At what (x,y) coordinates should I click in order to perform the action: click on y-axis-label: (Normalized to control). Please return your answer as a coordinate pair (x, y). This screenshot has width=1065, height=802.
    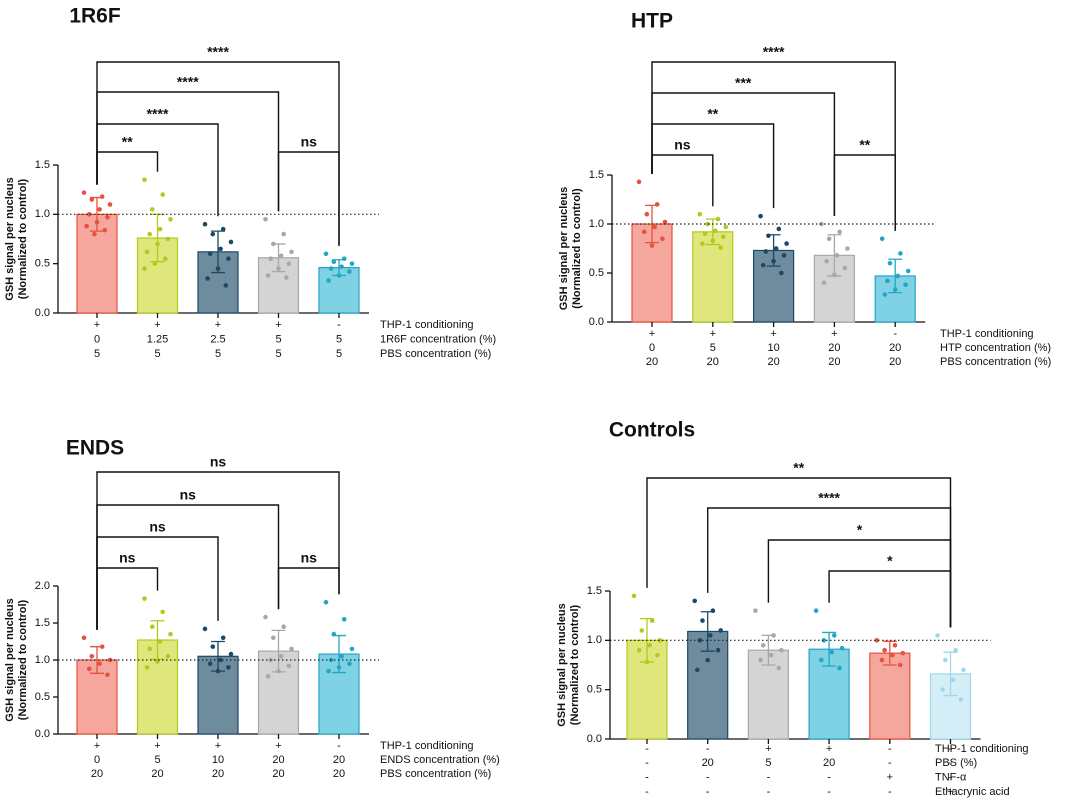
    Looking at the image, I should click on (23, 659).